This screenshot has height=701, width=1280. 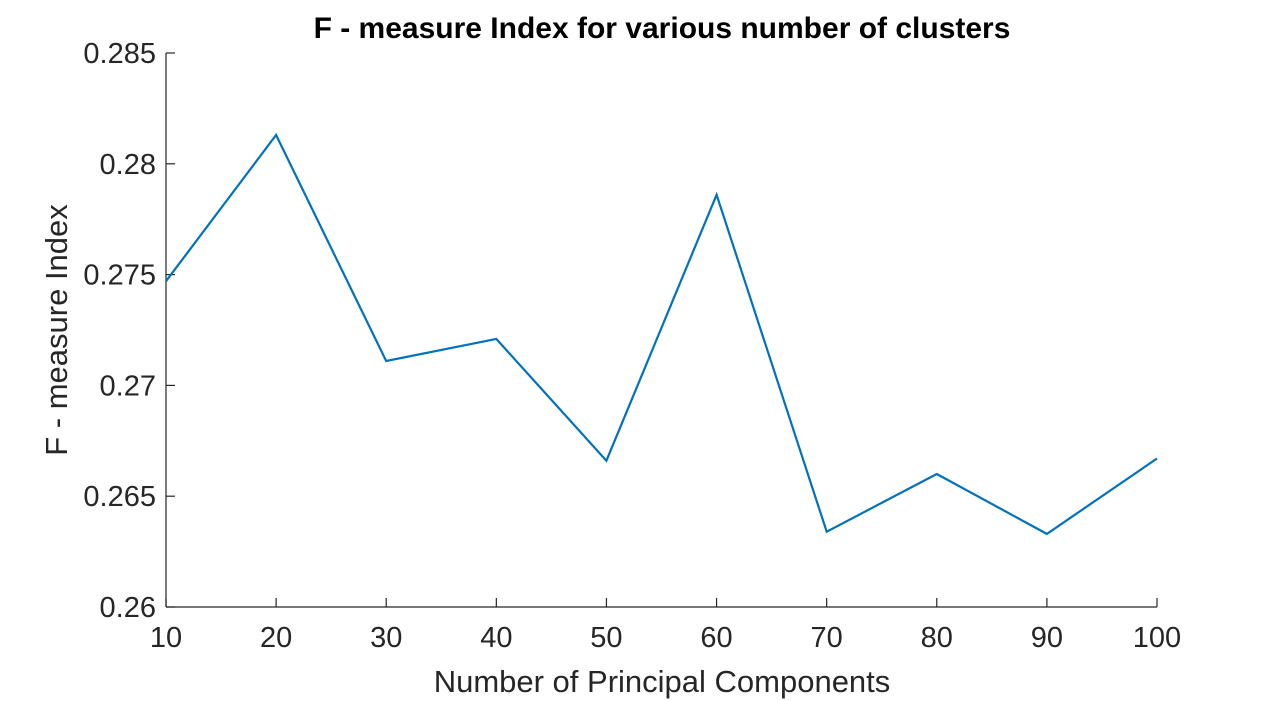 I want to click on x-tick-label: 20, so click(x=276, y=638).